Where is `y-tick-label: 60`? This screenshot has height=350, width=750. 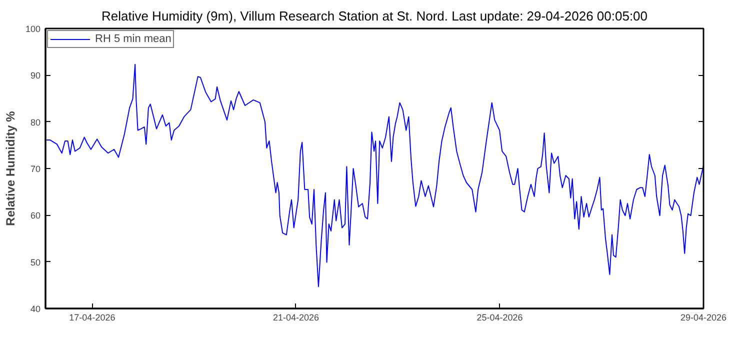
y-tick-label: 60 is located at coordinates (35, 215).